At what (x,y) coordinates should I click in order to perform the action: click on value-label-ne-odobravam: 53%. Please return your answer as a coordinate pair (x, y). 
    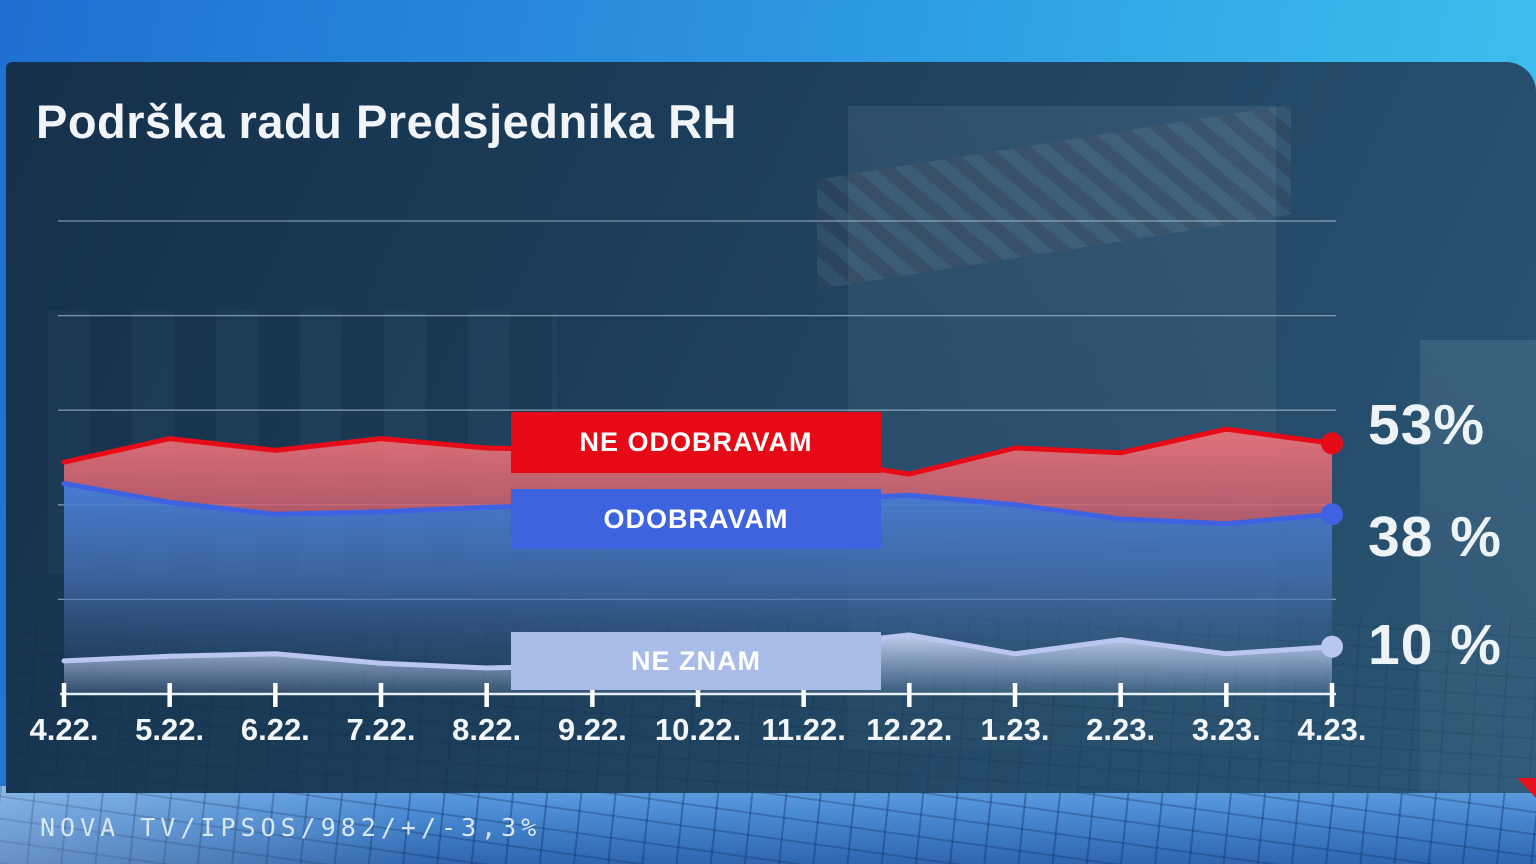
    Looking at the image, I should click on (1427, 425).